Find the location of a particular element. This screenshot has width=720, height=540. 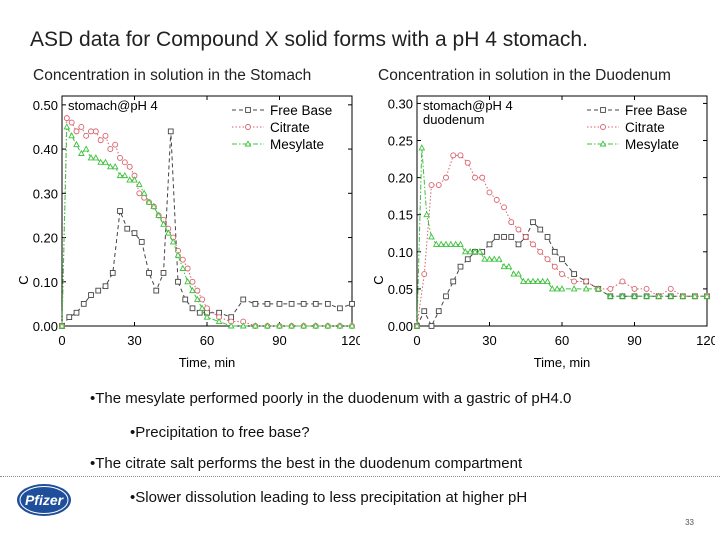

duodenum-legend-marker-free-base is located at coordinates (603, 110).